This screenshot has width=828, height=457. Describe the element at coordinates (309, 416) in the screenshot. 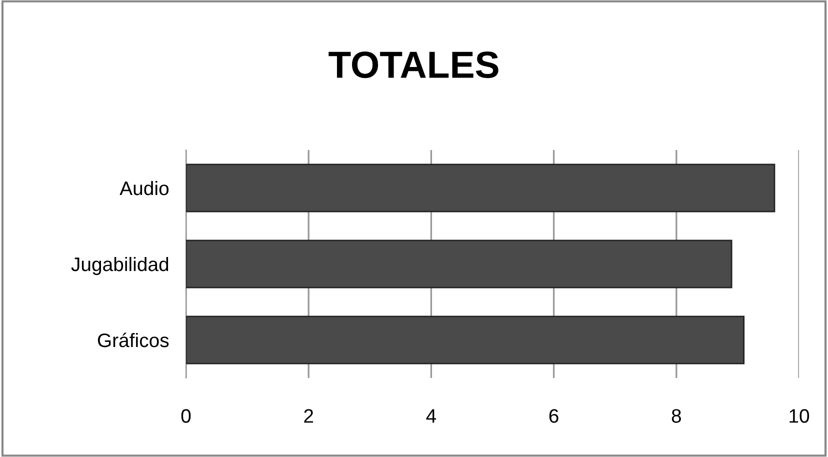

I see `x-tick-label: 2` at that location.